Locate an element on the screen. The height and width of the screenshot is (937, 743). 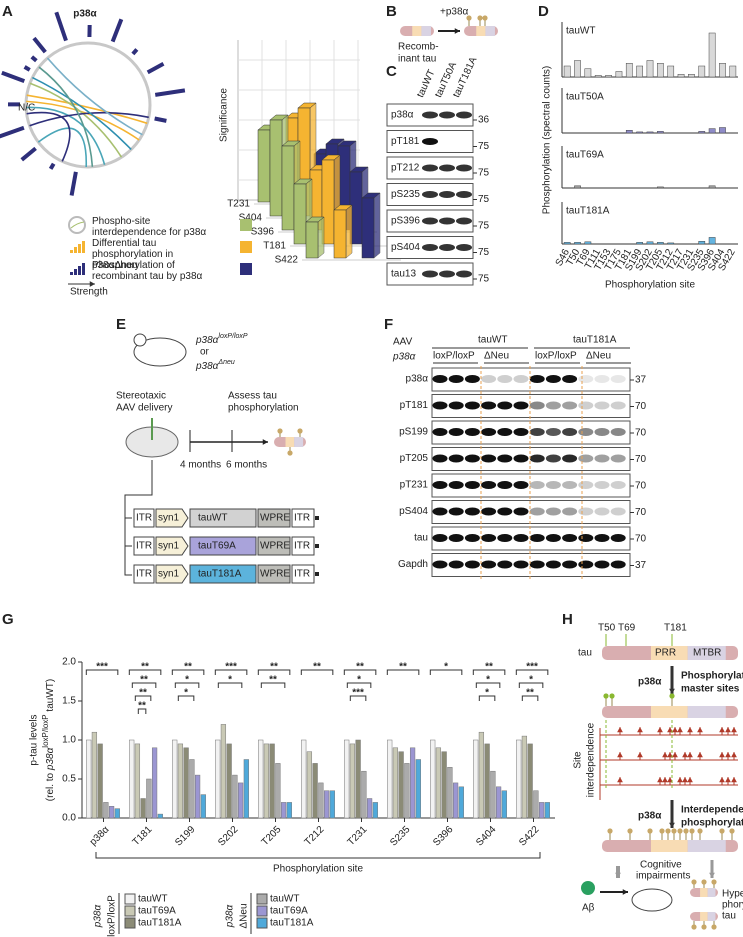
label: T181 is located at coordinates (143, 836).